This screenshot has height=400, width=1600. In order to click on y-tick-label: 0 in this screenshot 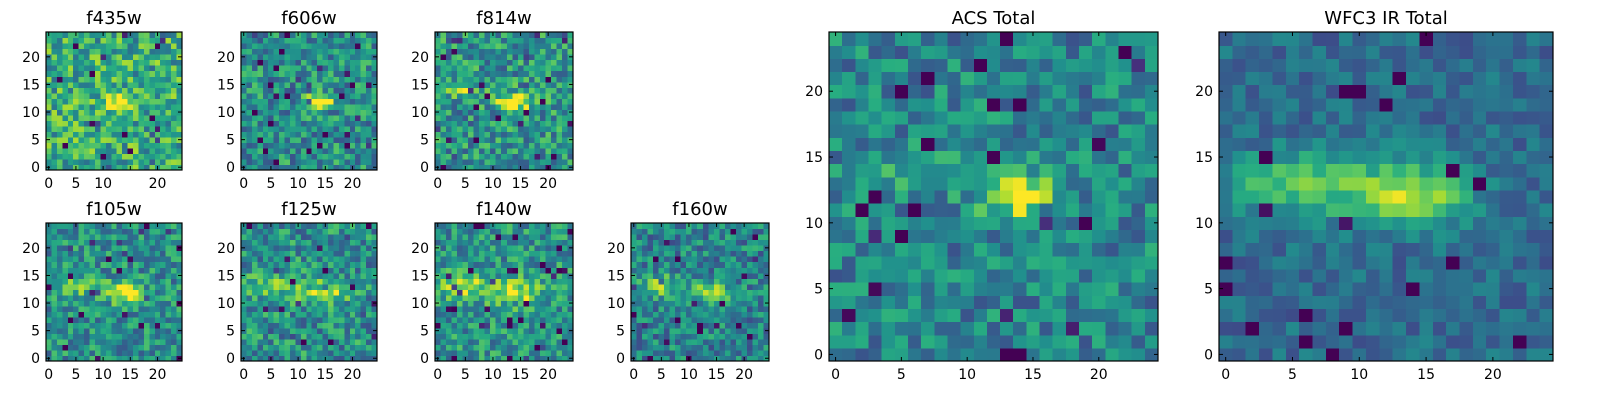, I will do `click(35, 359)`.